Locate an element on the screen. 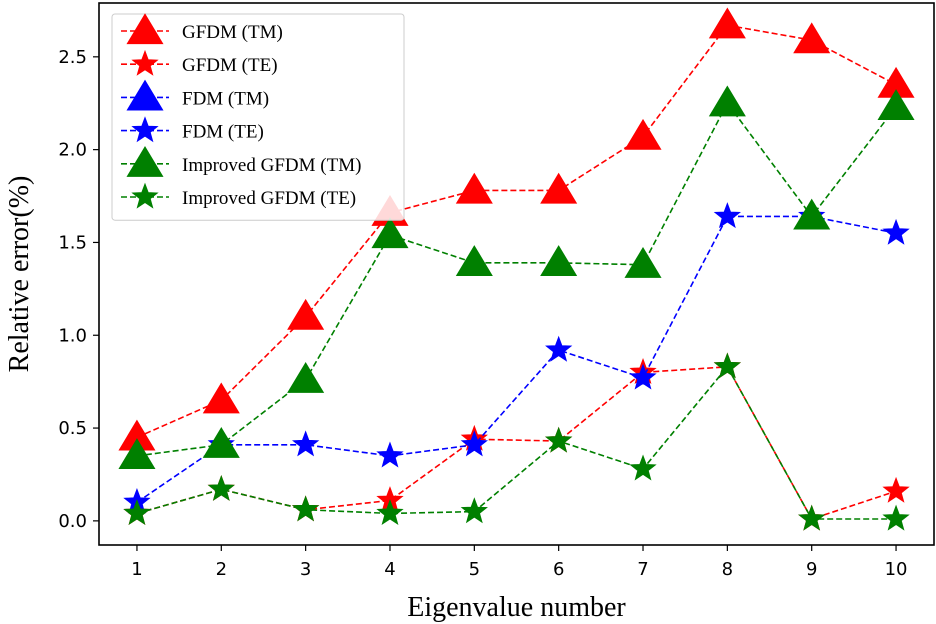 This screenshot has width=936, height=624. legend-entry: FDM (TE) is located at coordinates (192, 129).